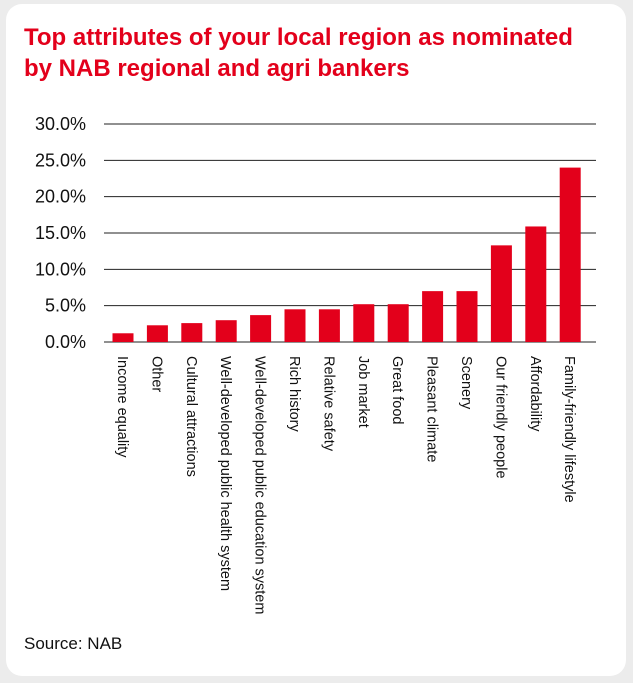  I want to click on x-tick-label: Pleasant climate, so click(432, 409).